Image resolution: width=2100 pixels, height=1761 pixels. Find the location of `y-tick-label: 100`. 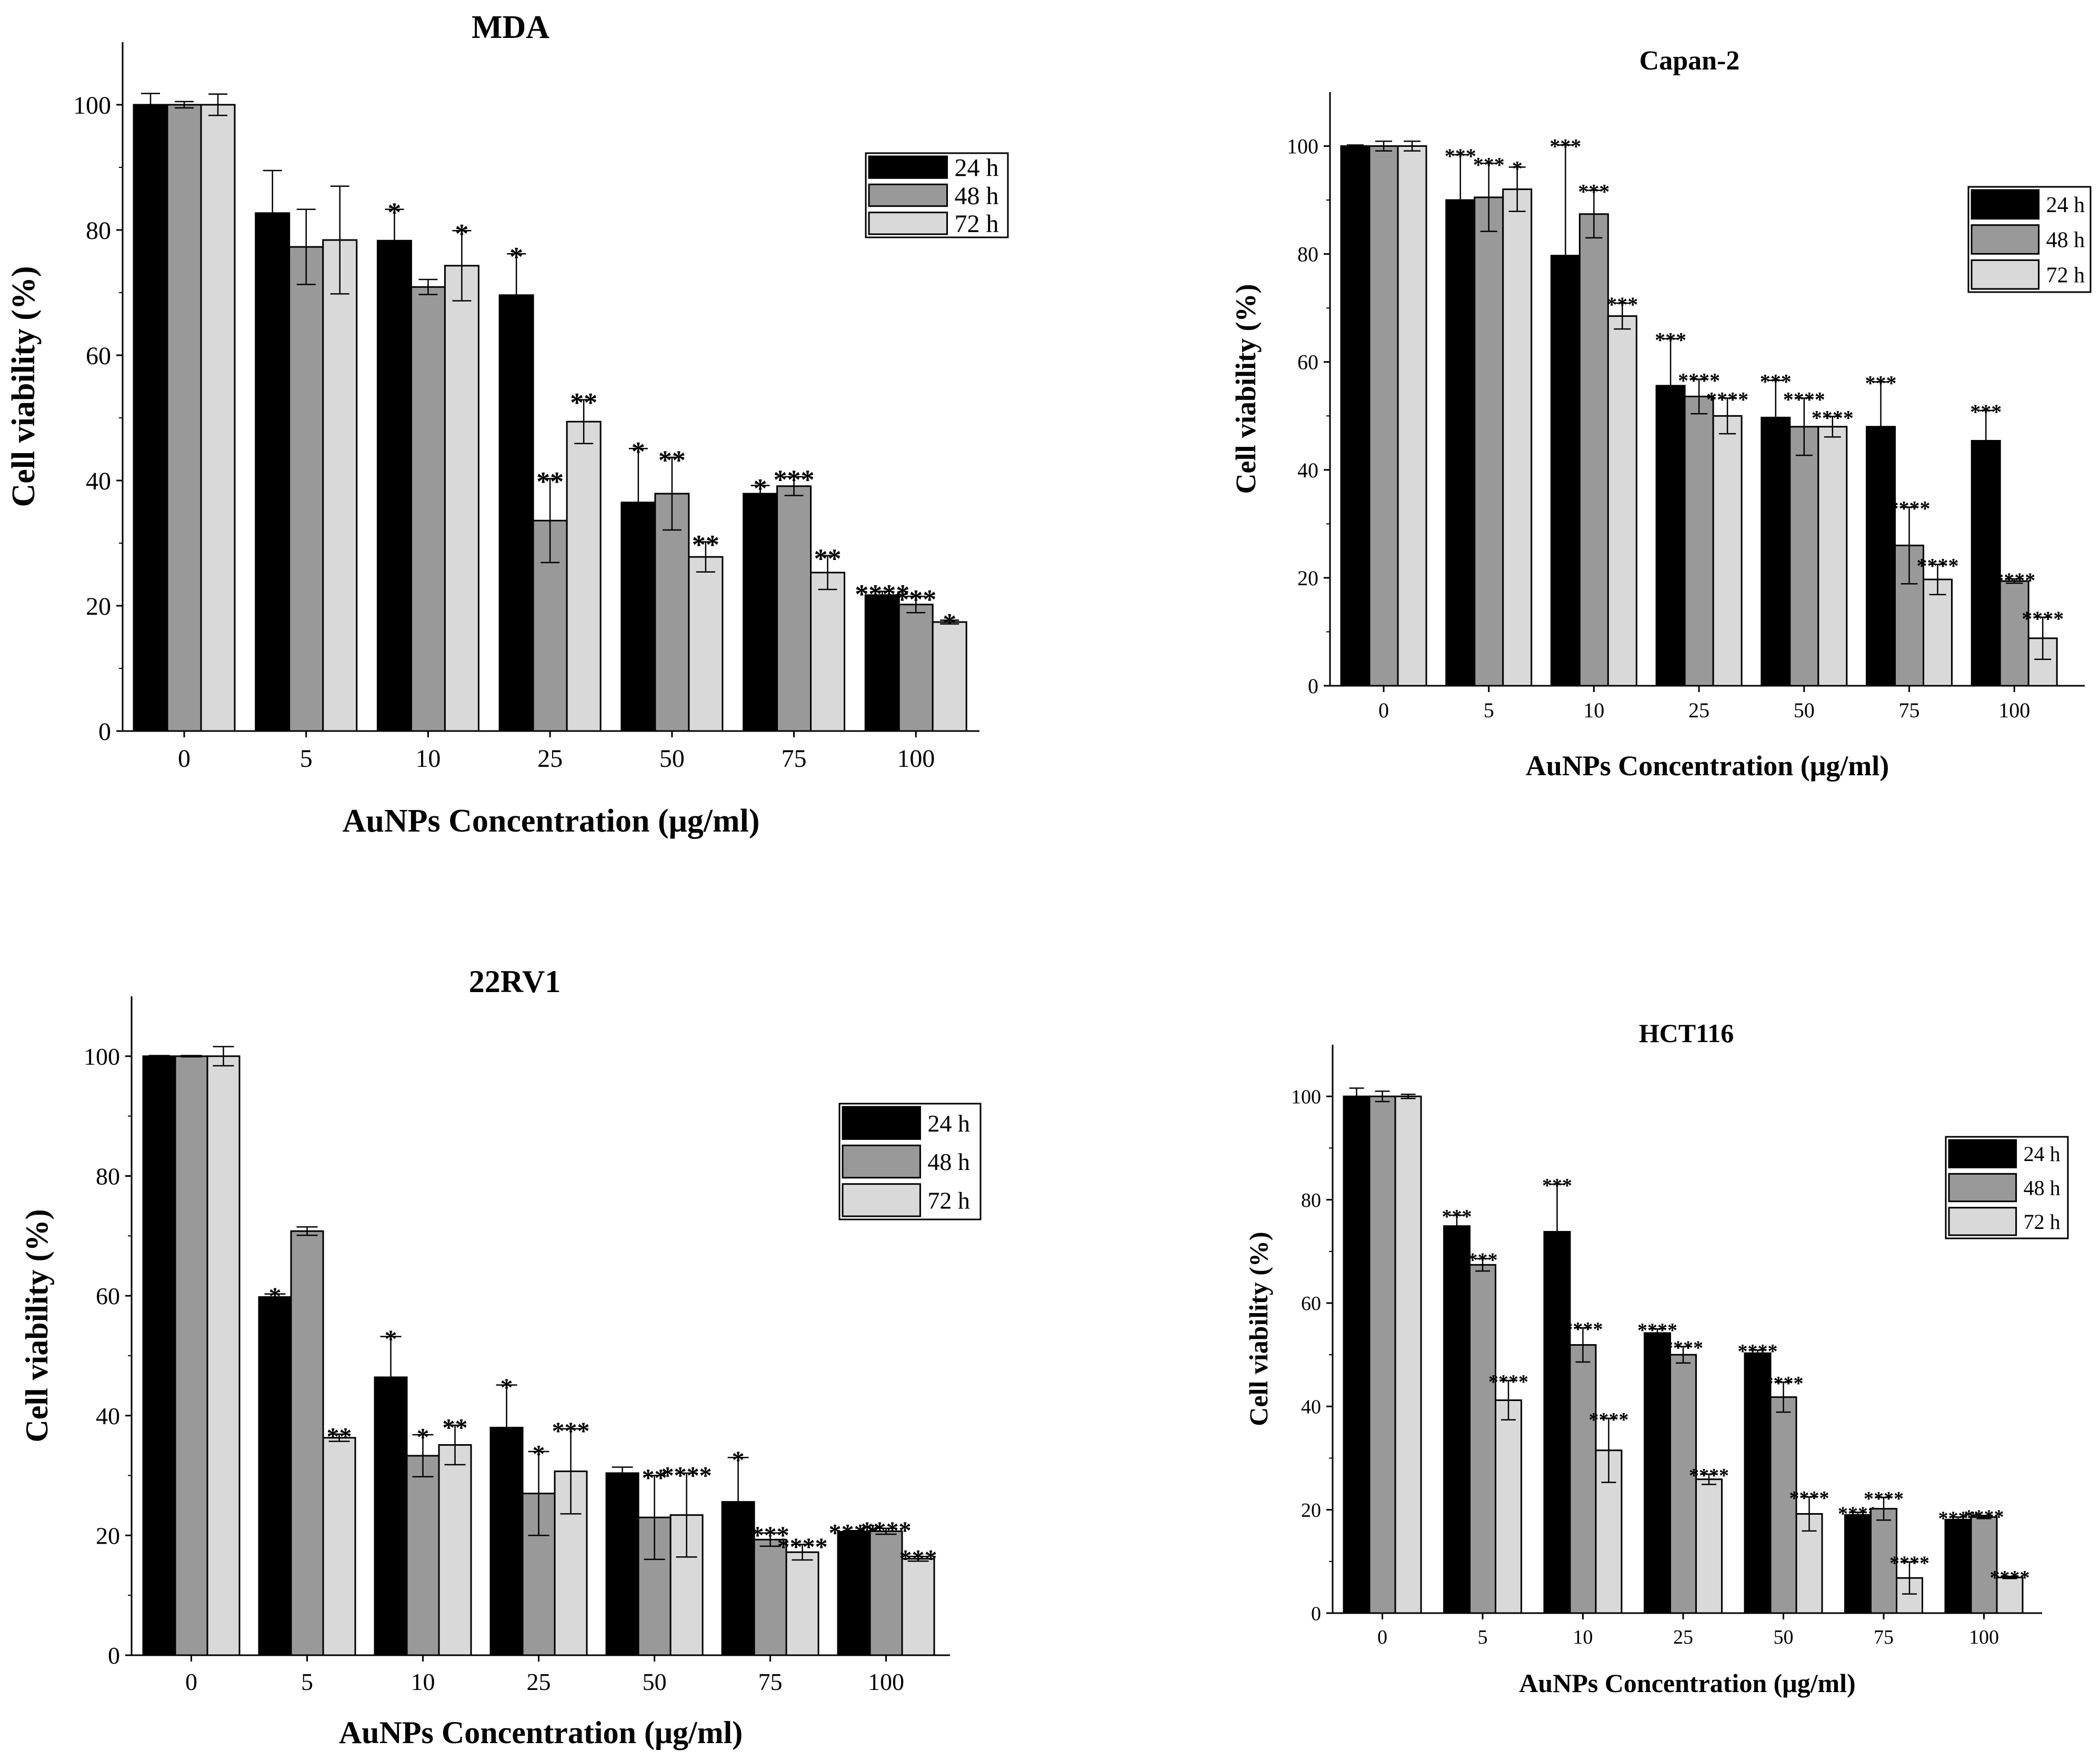

y-tick-label: 100 is located at coordinates (1306, 1097).